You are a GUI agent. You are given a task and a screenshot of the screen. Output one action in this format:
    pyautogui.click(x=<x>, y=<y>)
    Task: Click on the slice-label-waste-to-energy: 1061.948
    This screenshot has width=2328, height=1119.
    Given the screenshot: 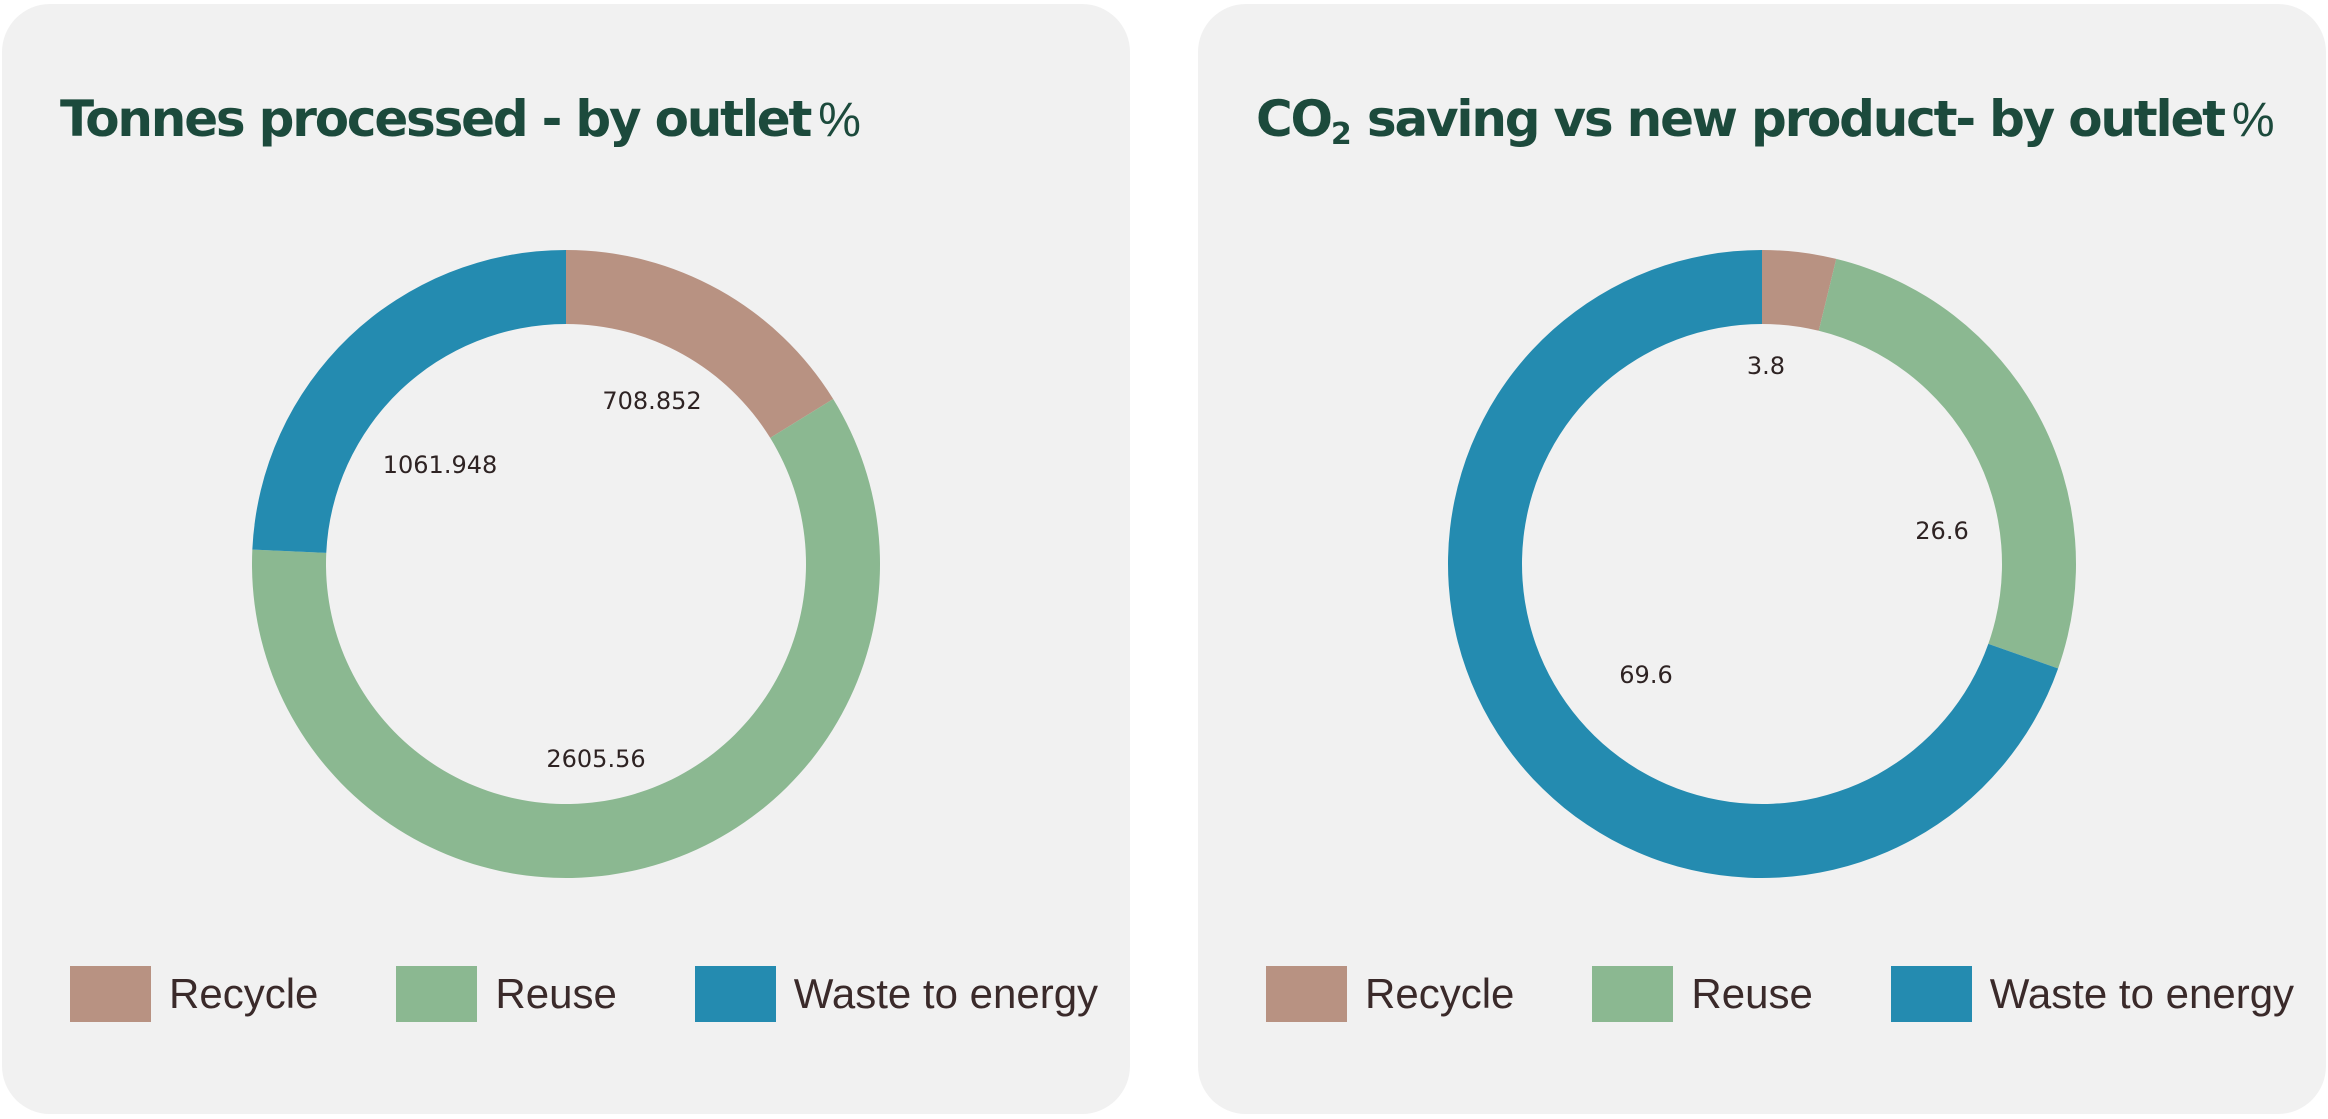 What is the action you would take?
    pyautogui.click(x=440, y=465)
    